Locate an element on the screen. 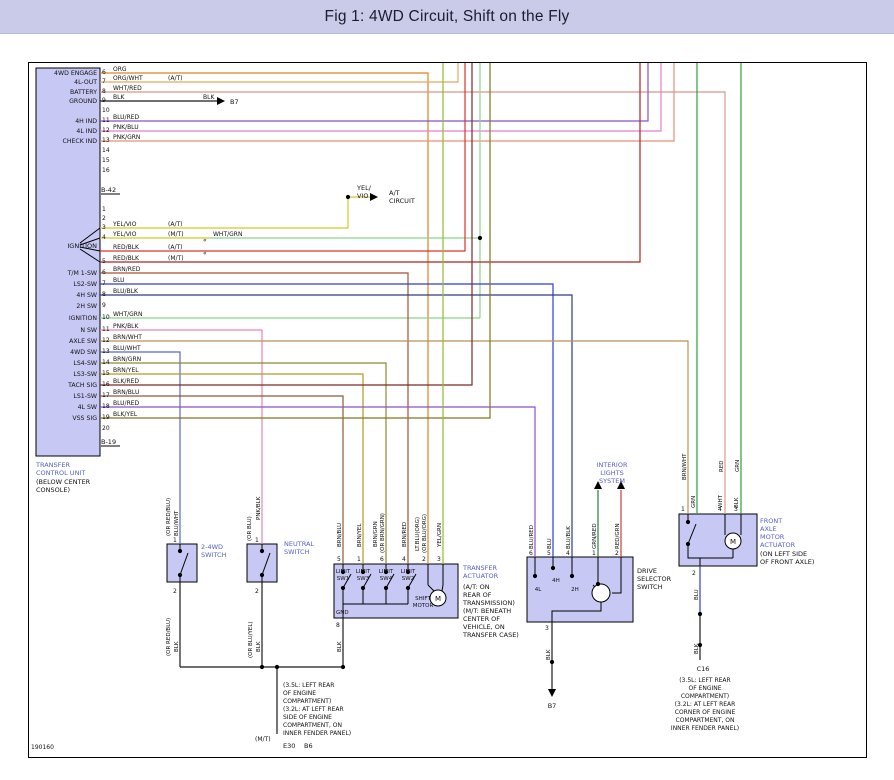 The image size is (894, 780). tcu-signal-ls3-sw: LS3-SW is located at coordinates (85, 374).